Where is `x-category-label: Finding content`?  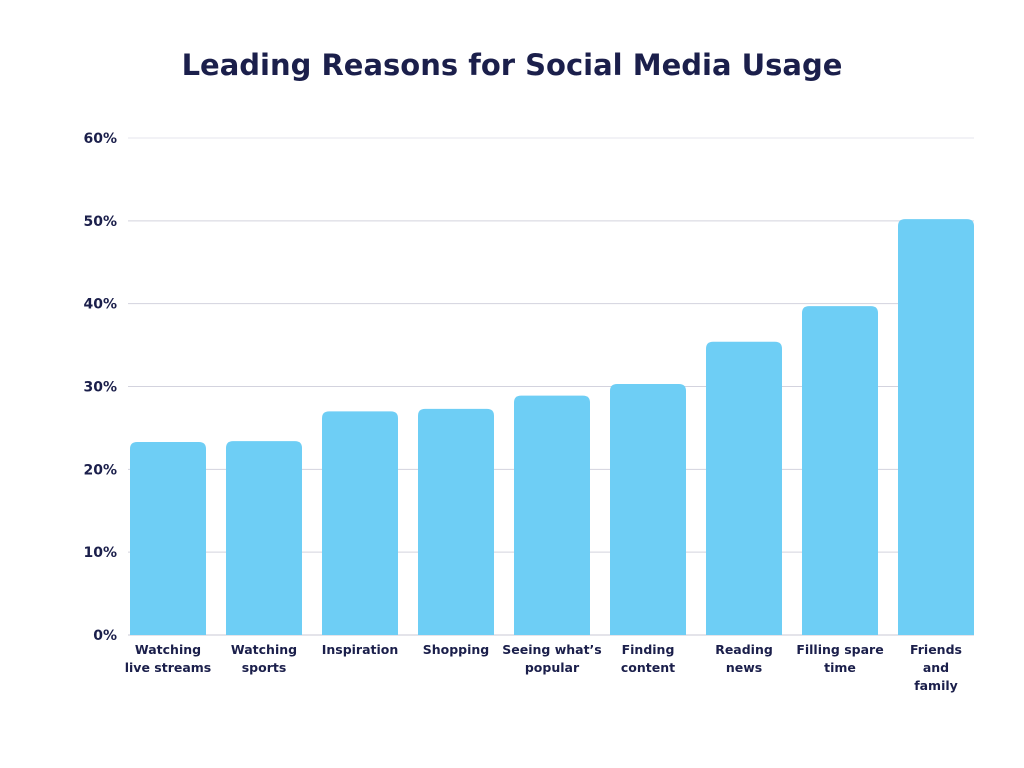 x-category-label: Finding content is located at coordinates (648, 658).